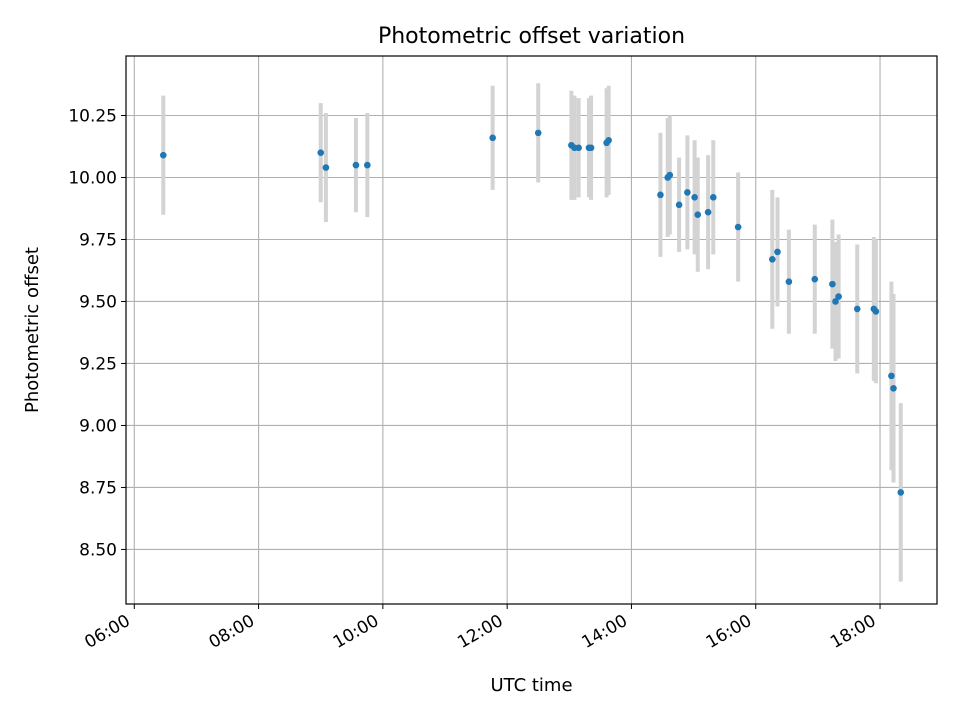  I want to click on y-tick-label: 9.00, so click(98, 426).